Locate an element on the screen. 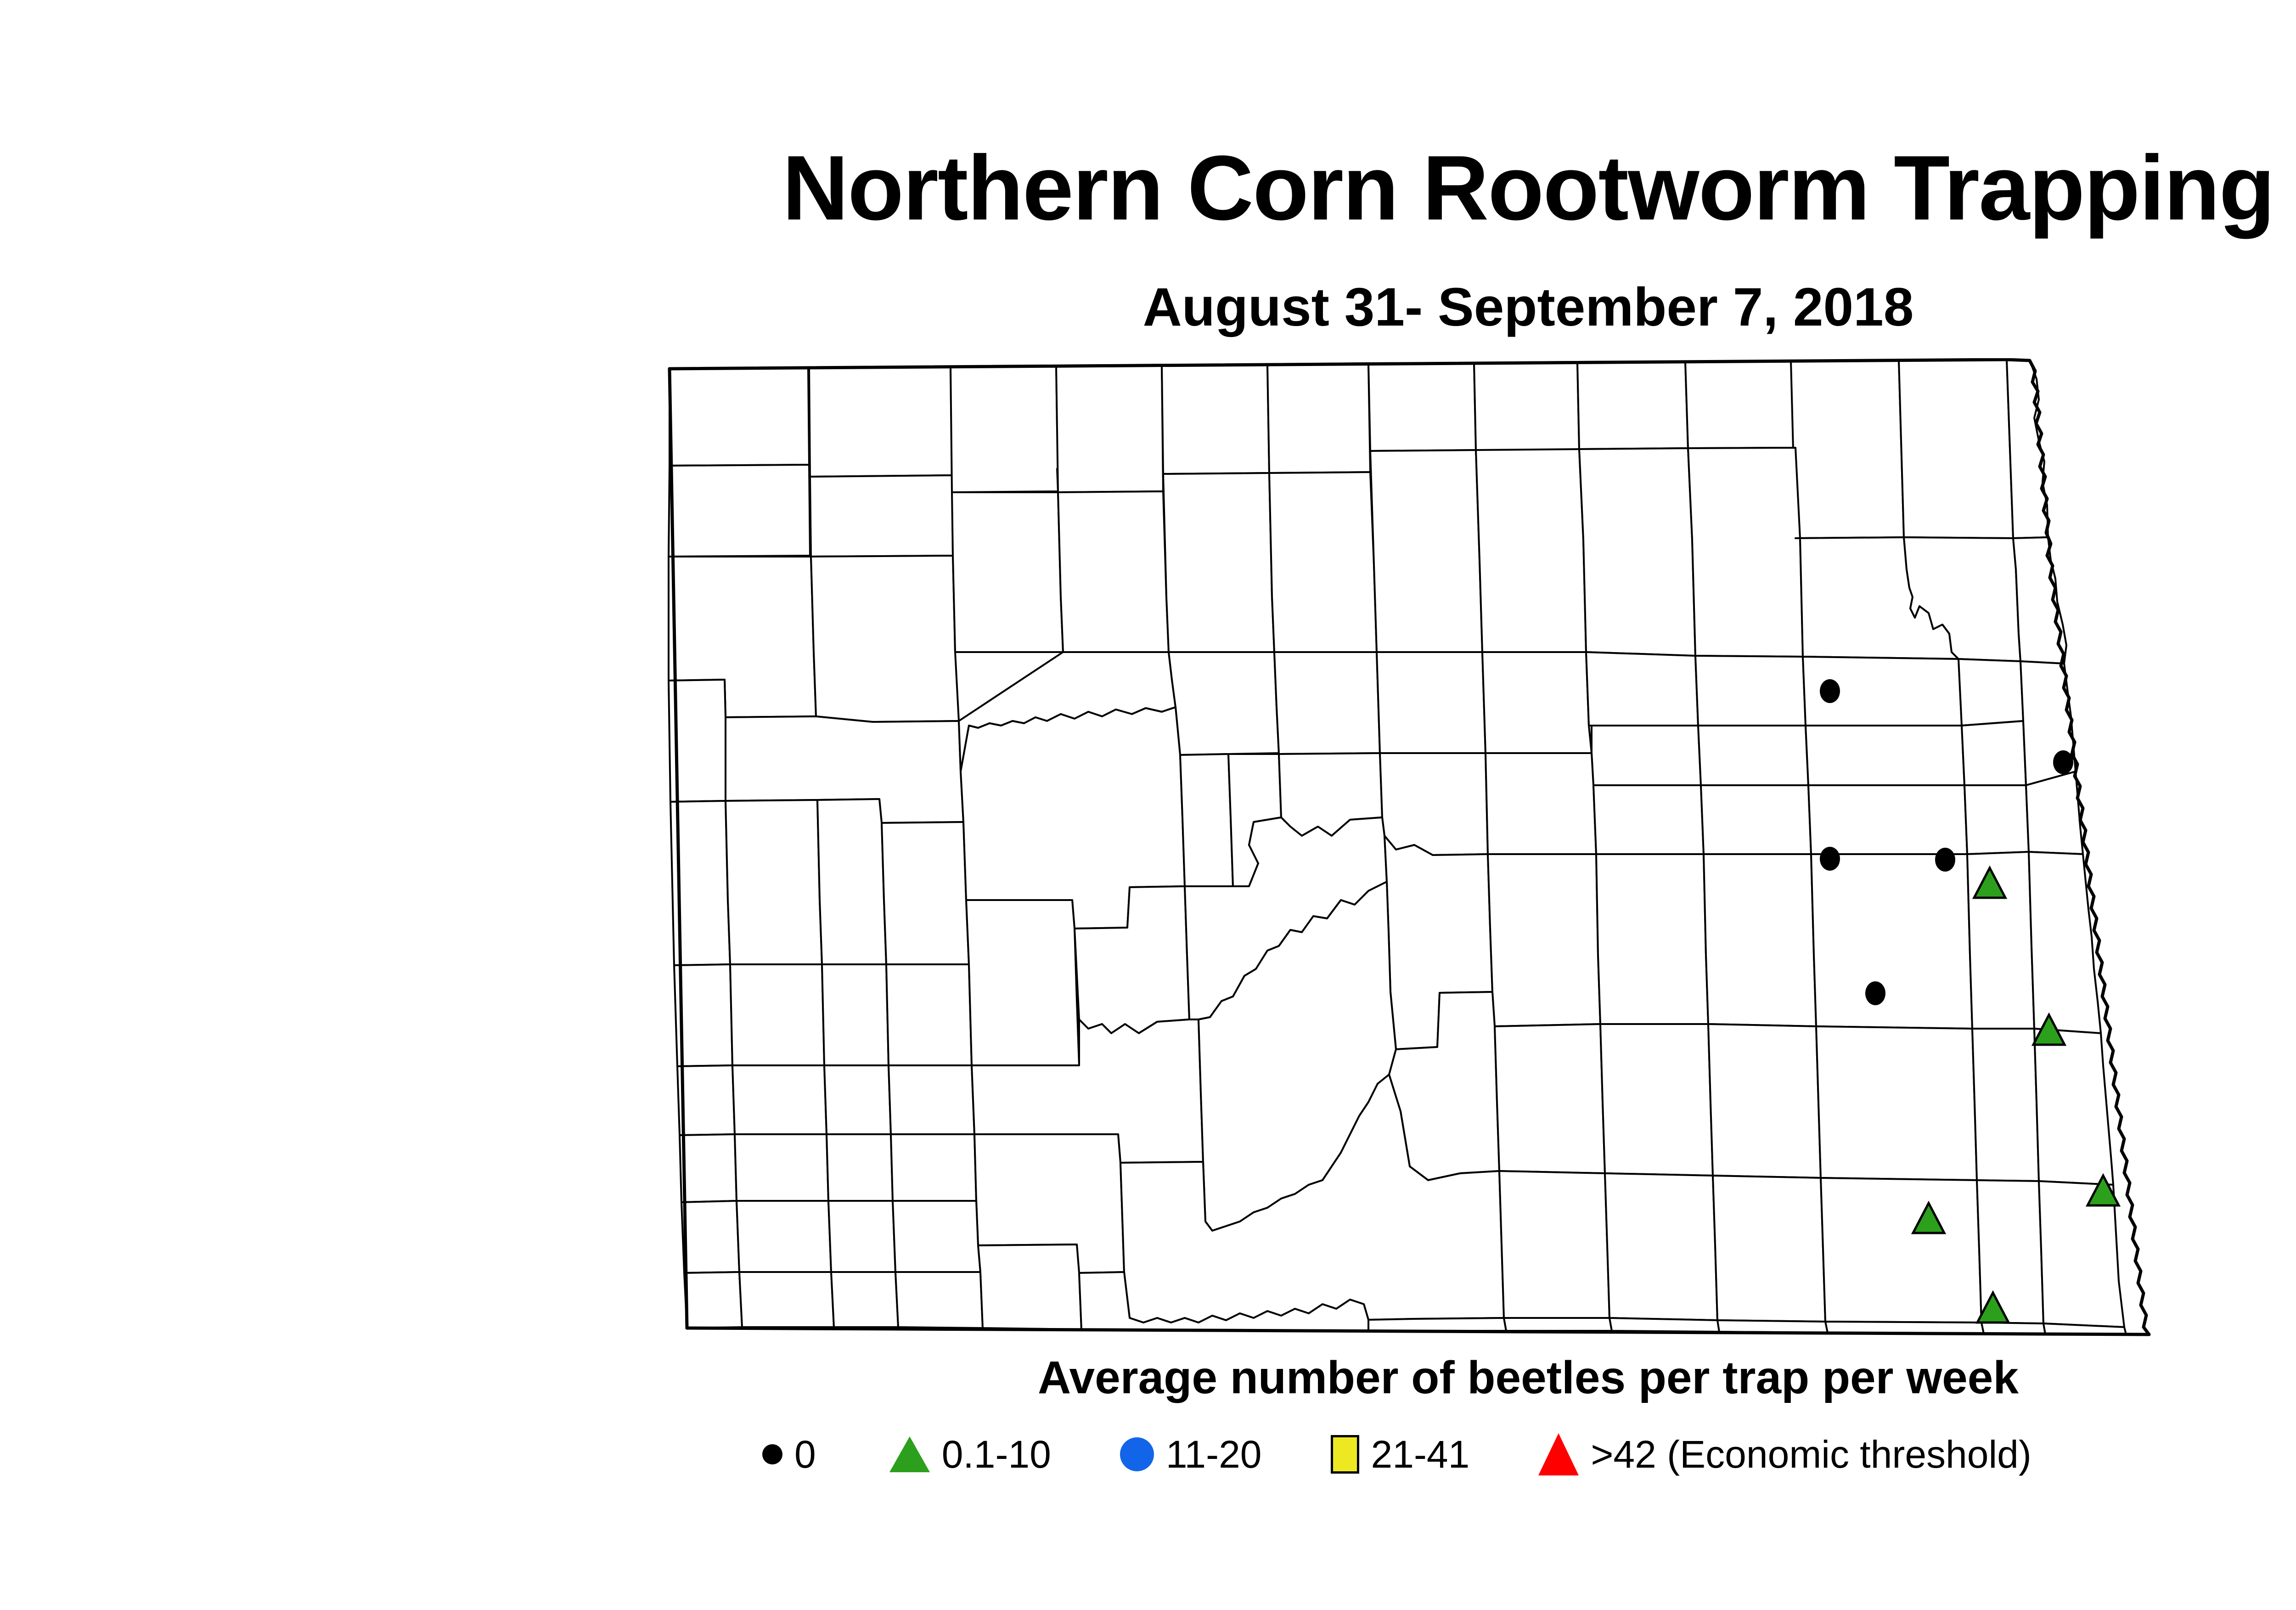  legend-item-4: >42 (Economic threshold) is located at coordinates (1785, 1454).